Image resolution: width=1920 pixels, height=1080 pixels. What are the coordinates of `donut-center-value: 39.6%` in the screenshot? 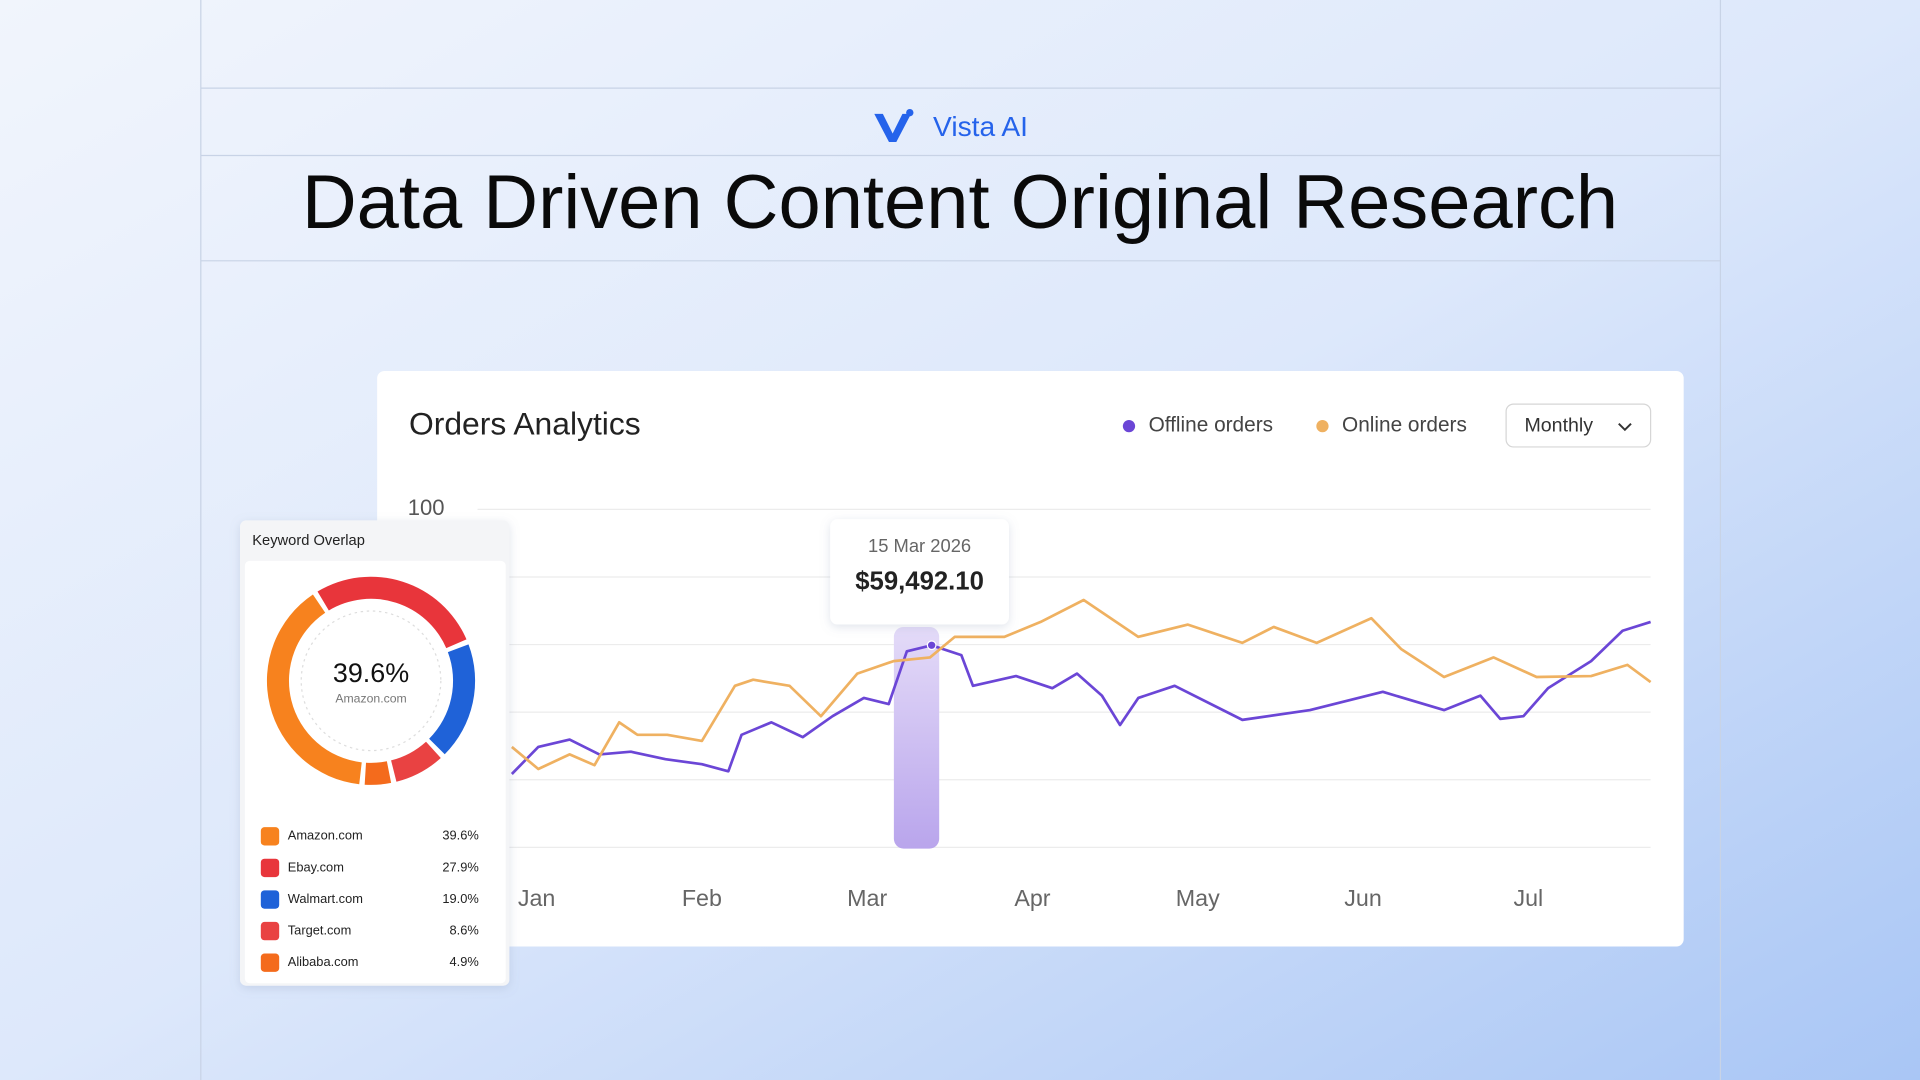 It's located at (371, 673).